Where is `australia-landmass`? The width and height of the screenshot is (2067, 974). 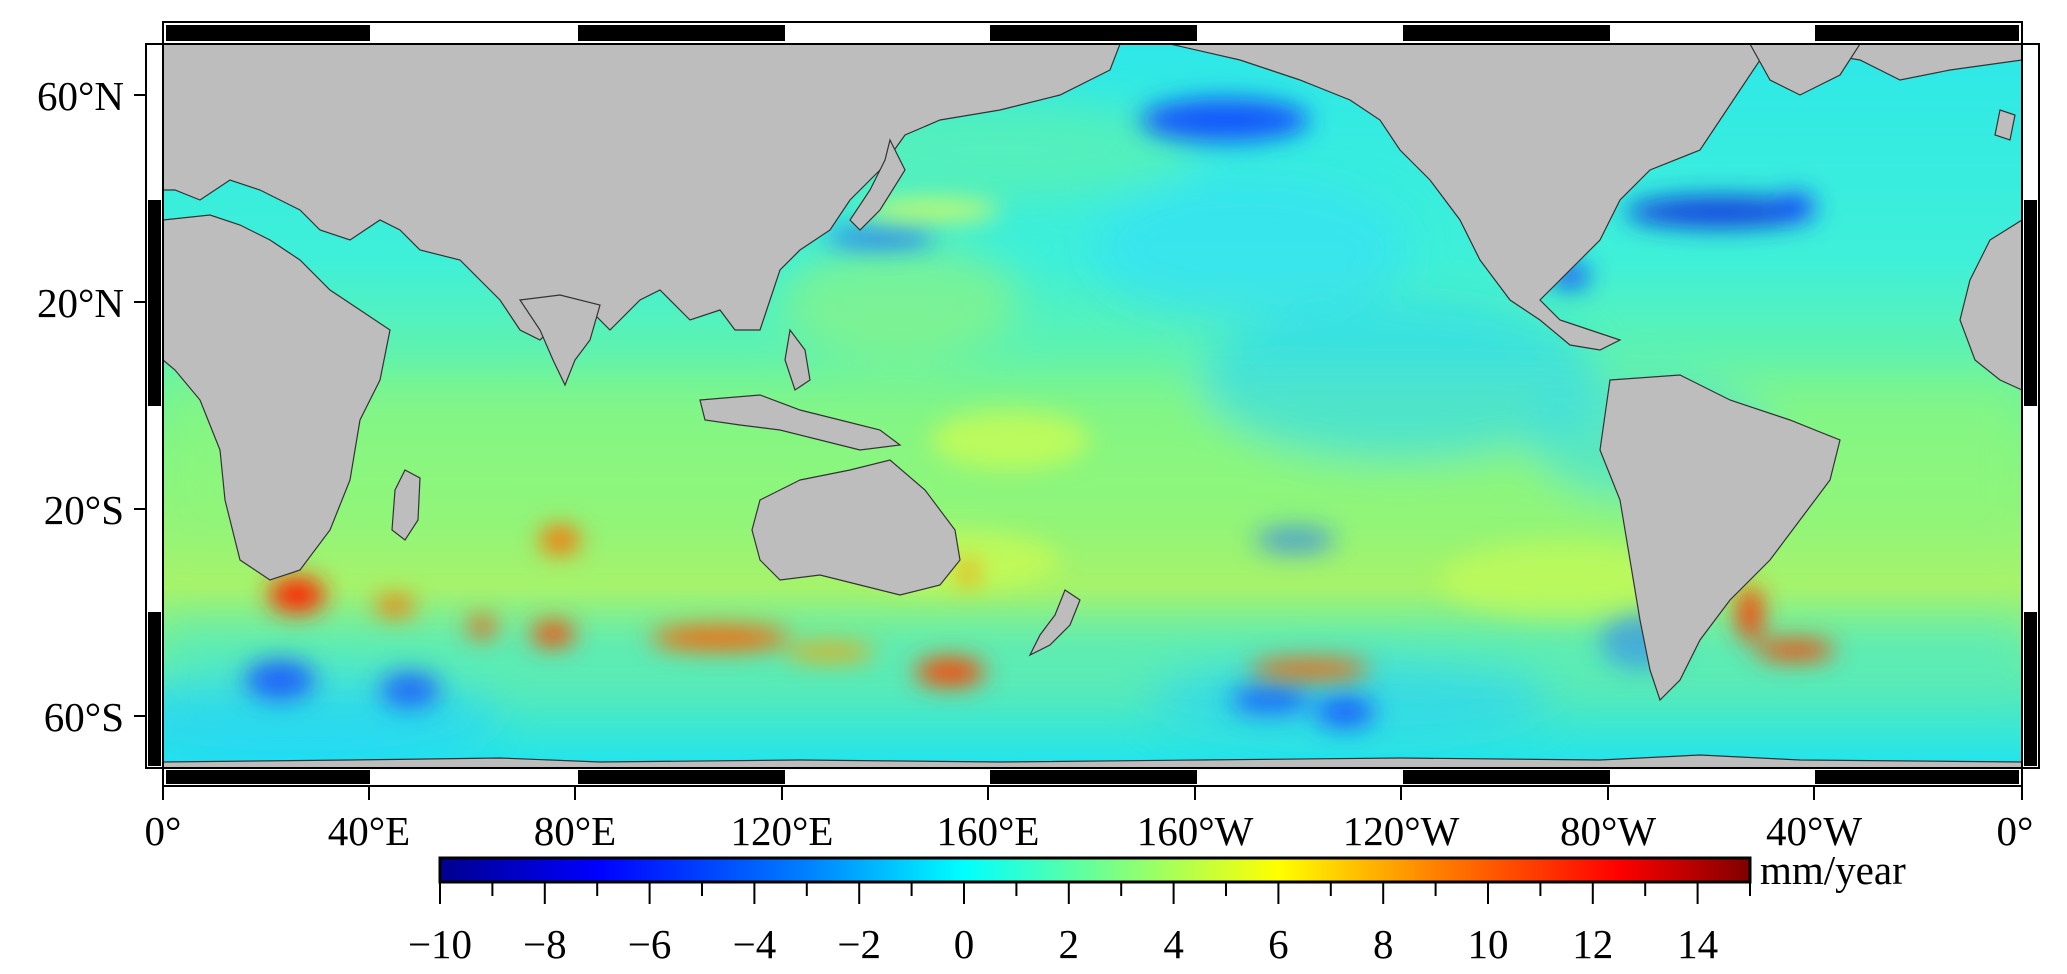
australia-landmass is located at coordinates (856, 527).